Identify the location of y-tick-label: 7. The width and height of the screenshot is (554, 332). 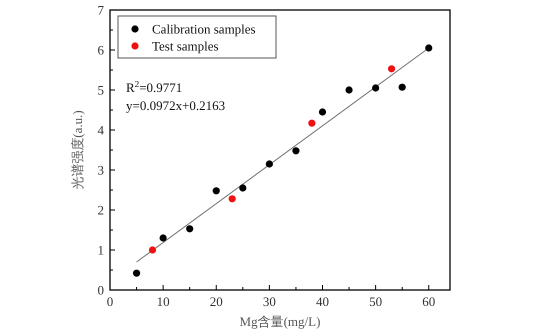
(101, 10).